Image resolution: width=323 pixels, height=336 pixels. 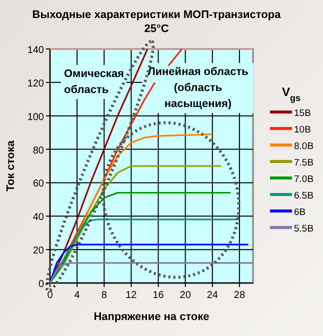 What do you see at coordinates (41, 284) in the screenshot?
I see `y-tick-label: 0` at bounding box center [41, 284].